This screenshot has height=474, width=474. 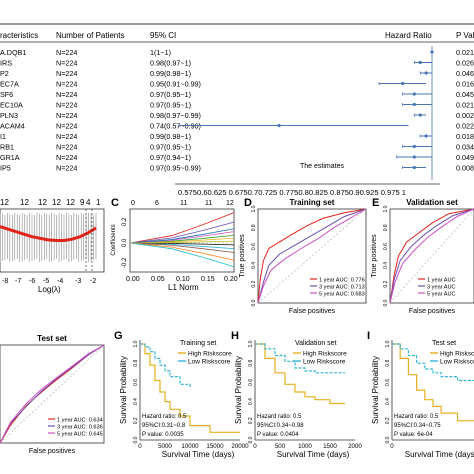 I want to click on roc-y-tick: 0.8, so click(x=386, y=227).